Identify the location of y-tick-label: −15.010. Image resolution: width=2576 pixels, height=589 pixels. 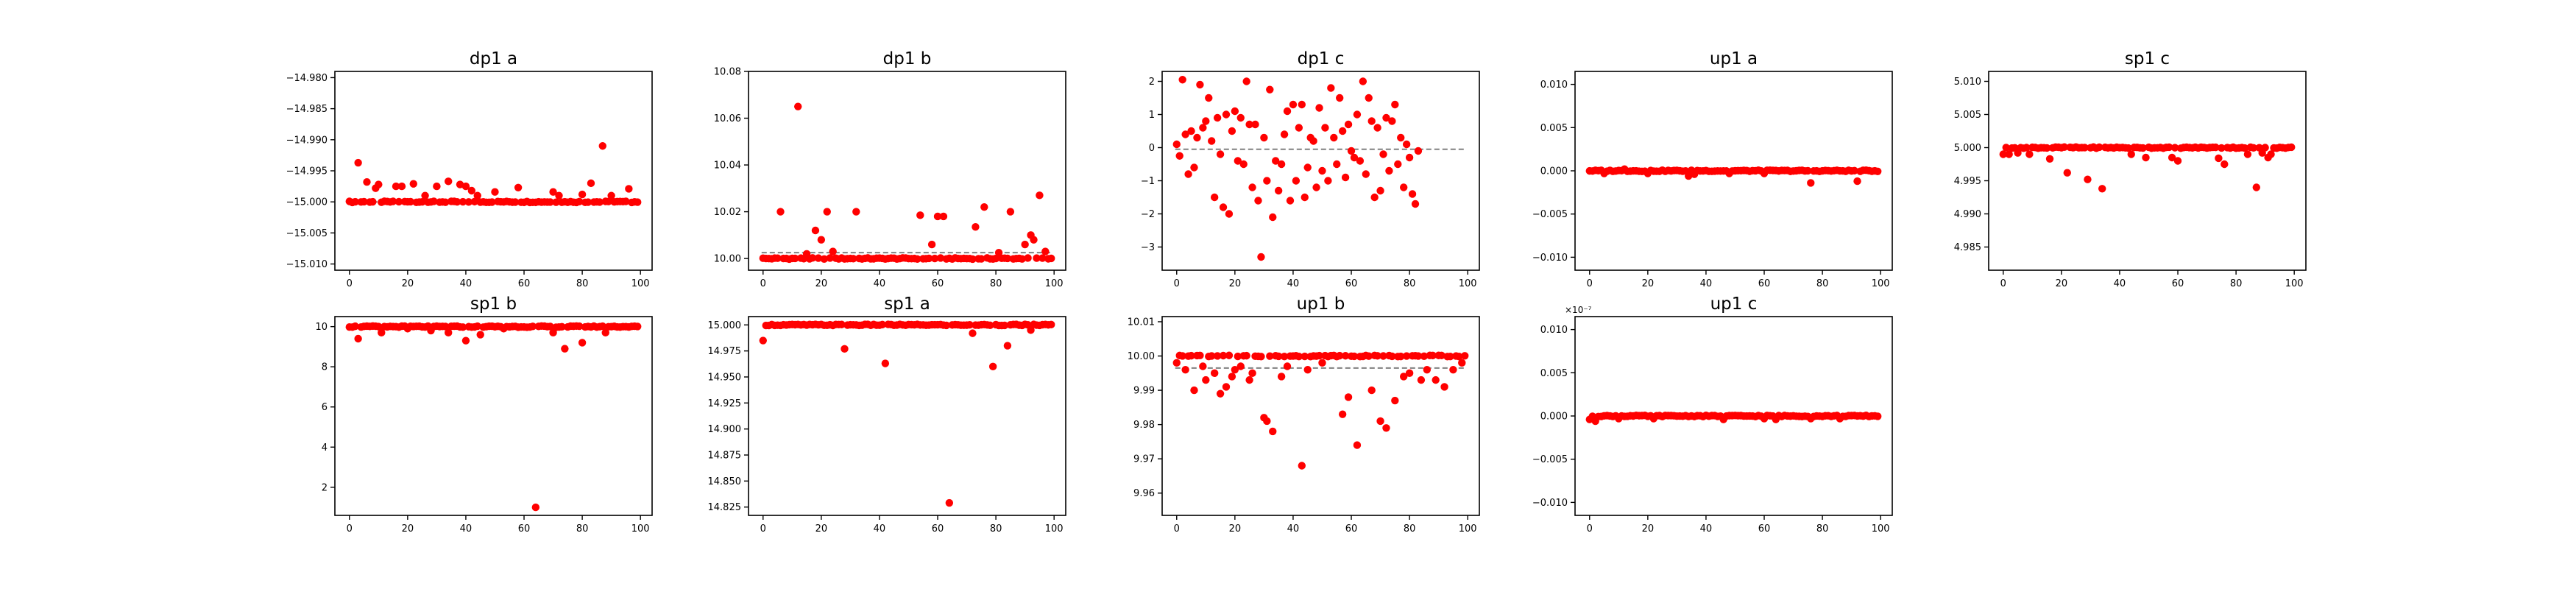
(307, 264).